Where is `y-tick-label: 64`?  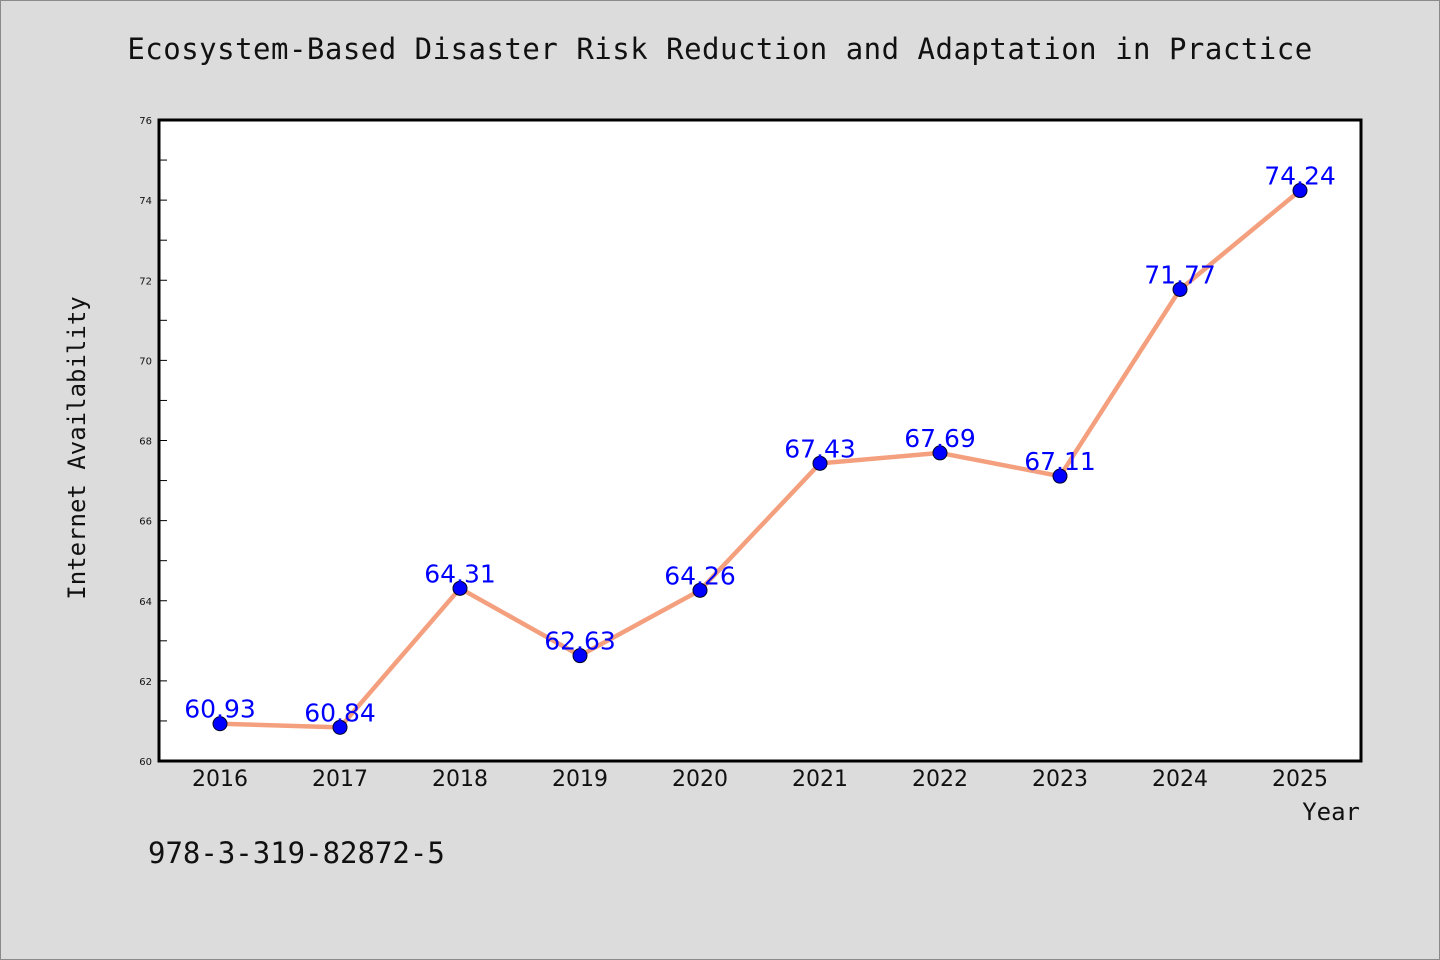
y-tick-label: 64 is located at coordinates (145, 602).